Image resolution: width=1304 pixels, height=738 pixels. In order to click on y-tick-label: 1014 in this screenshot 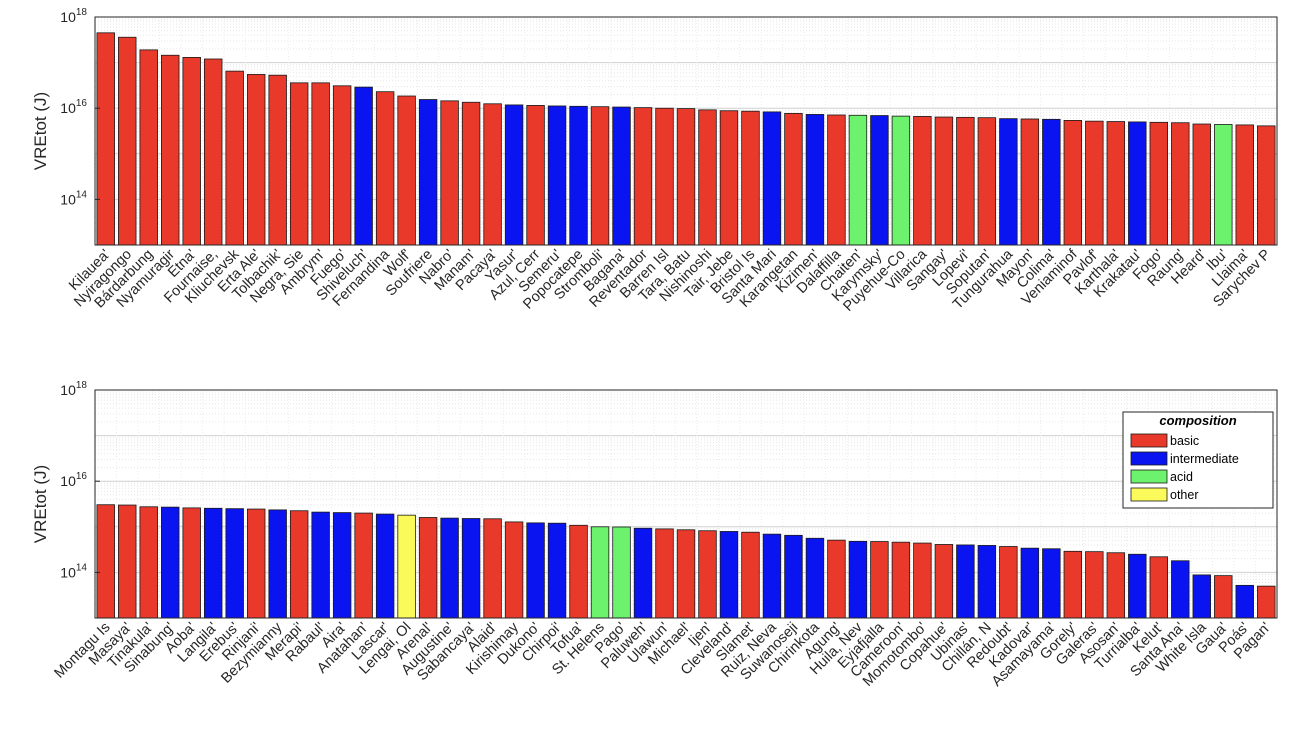, I will do `click(73, 198)`.